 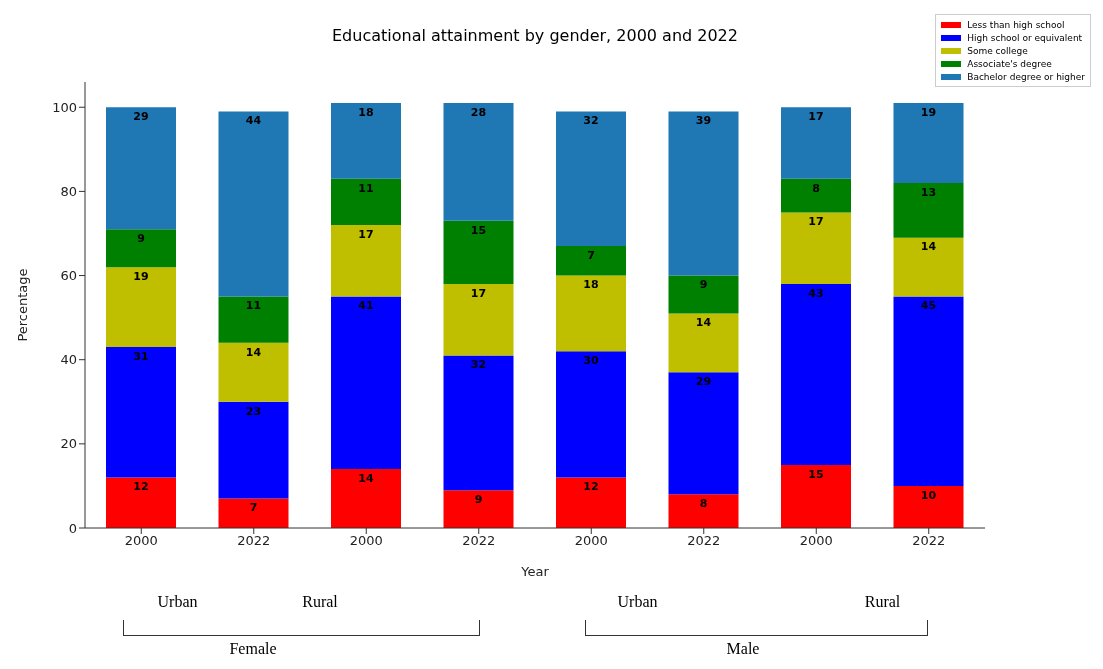 I want to click on data-label: 8, so click(x=816, y=188).